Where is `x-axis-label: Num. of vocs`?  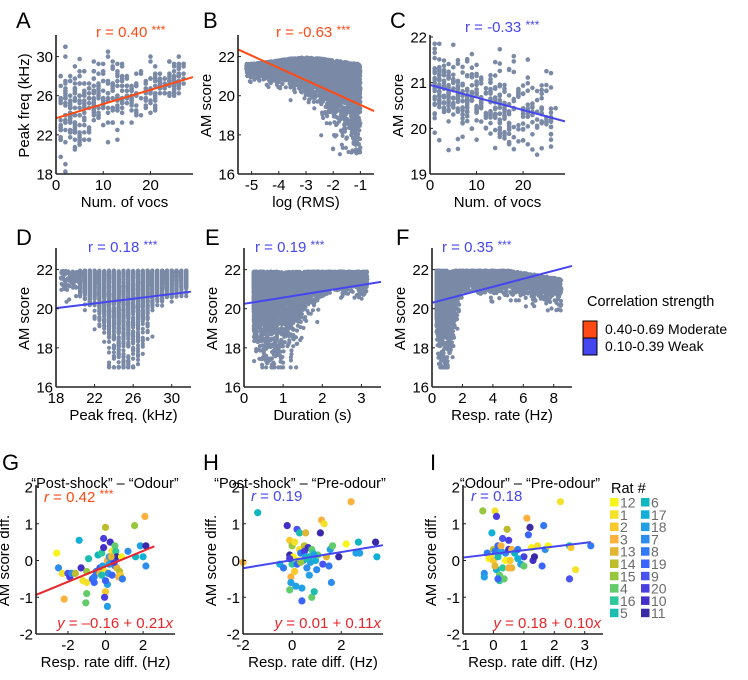
x-axis-label: Num. of vocs is located at coordinates (125, 202).